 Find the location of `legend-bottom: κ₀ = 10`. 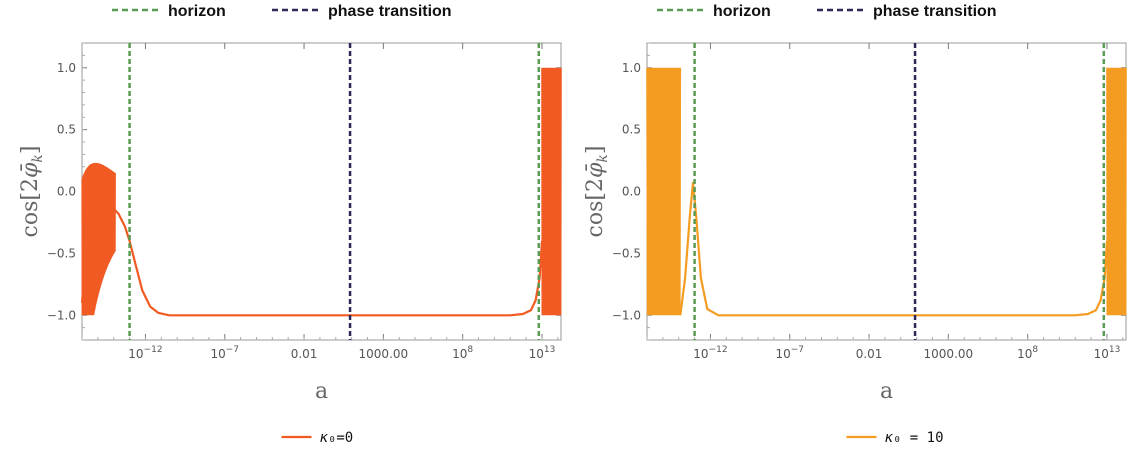

legend-bottom: κ₀ = 10 is located at coordinates (895, 438).